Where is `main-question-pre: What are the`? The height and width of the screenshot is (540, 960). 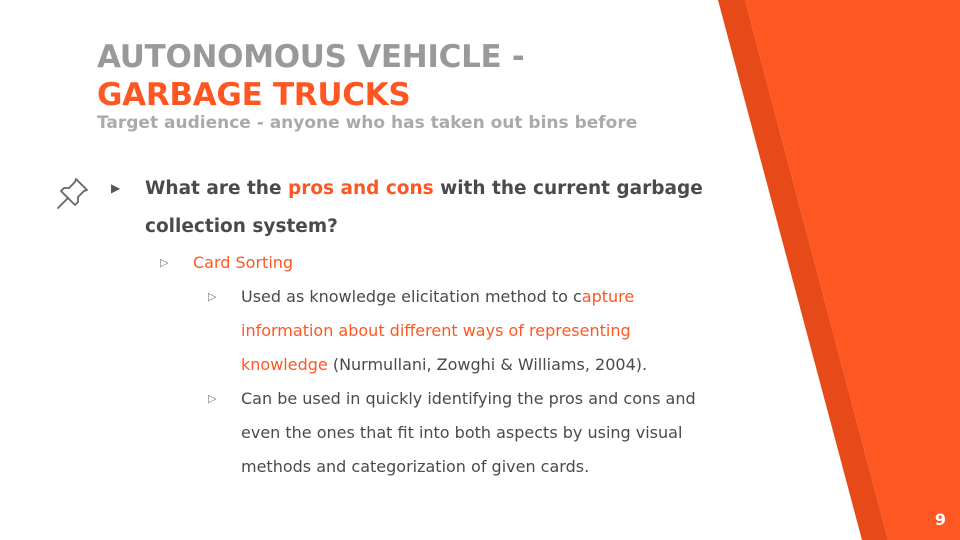 main-question-pre: What are the is located at coordinates (216, 188).